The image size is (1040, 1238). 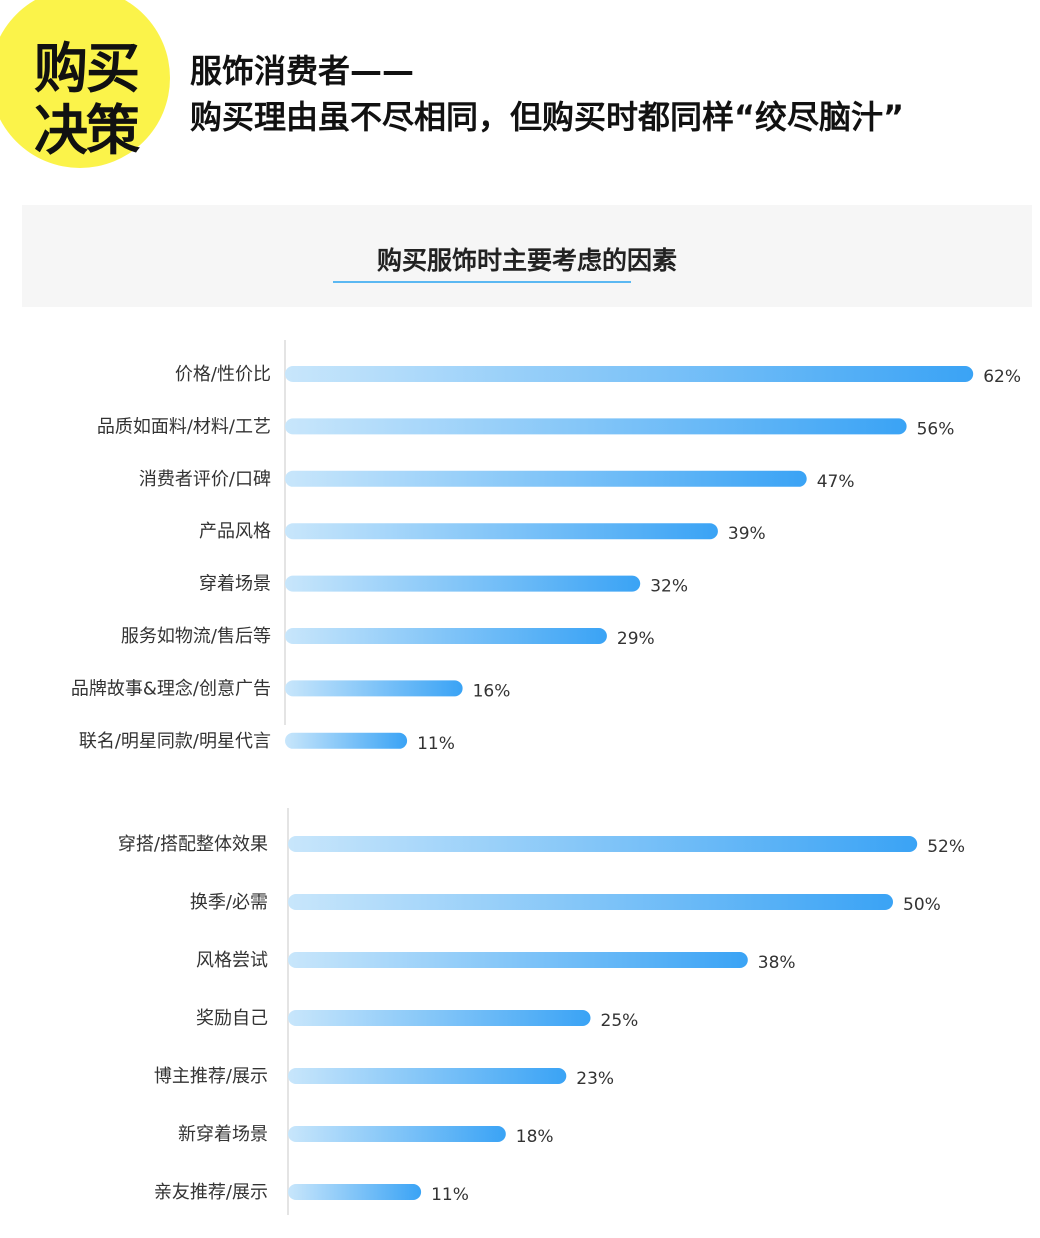 What do you see at coordinates (547, 117) in the screenshot?
I see `headline-line-2: 购买理由虽不尽相同，但购买时都同样“绞尽脑汁”` at bounding box center [547, 117].